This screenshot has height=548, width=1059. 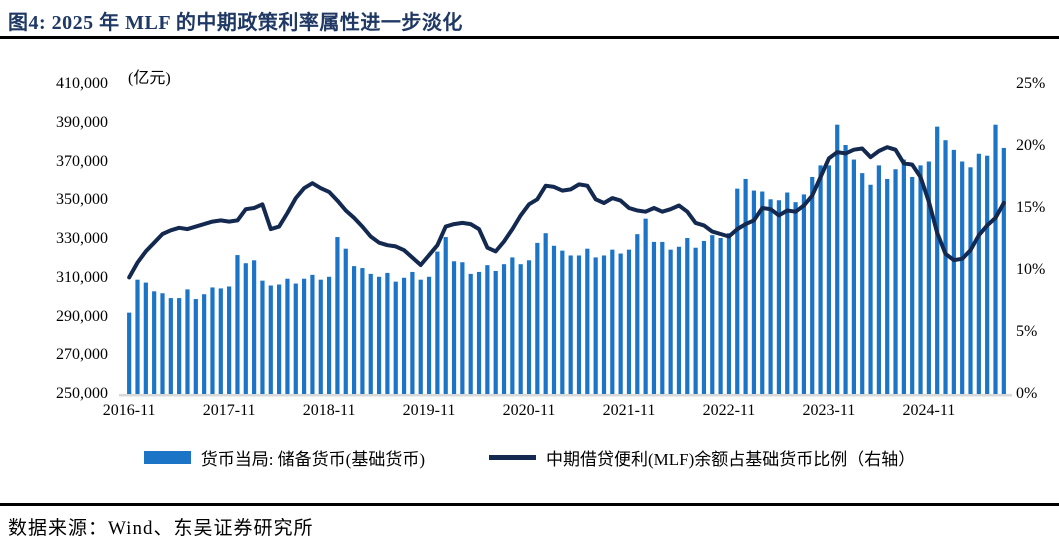 What do you see at coordinates (129, 410) in the screenshot?
I see `x-axis-tick: 2016-11` at bounding box center [129, 410].